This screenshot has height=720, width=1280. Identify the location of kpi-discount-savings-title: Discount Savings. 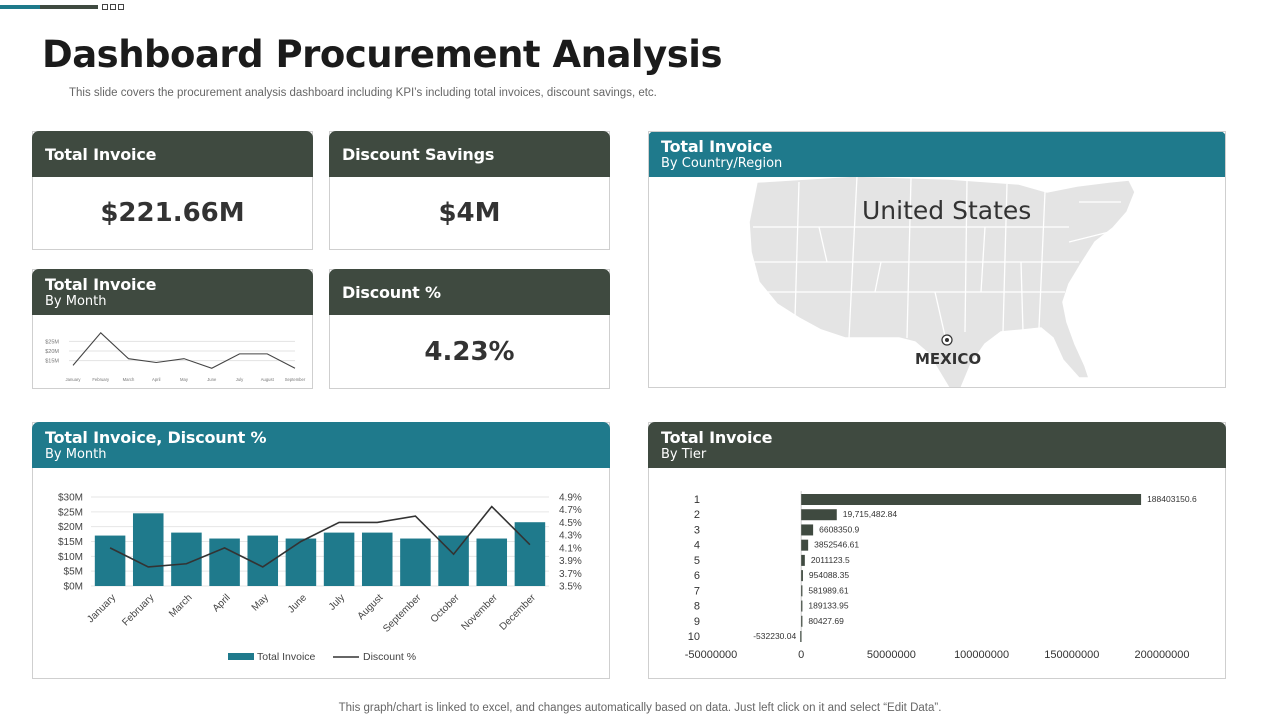
(418, 154).